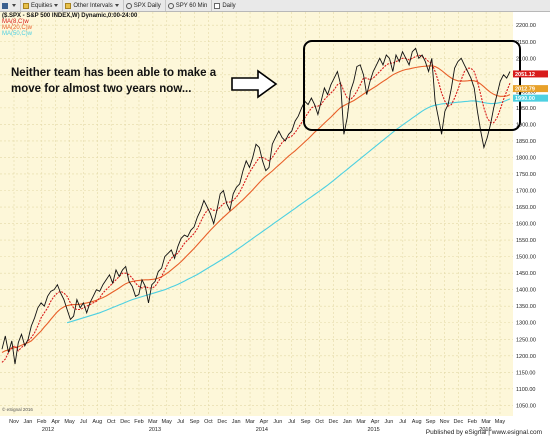 This screenshot has height=443, width=550. Describe the element at coordinates (526, 340) in the screenshot. I see `y-tick-label: 1250.00` at that location.